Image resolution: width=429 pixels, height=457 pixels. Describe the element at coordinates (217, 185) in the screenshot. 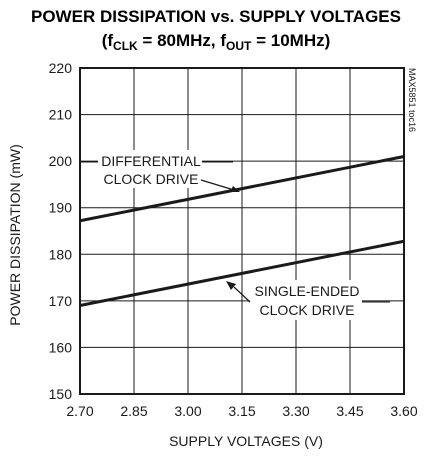

I see `annotation-differential-arrow` at that location.